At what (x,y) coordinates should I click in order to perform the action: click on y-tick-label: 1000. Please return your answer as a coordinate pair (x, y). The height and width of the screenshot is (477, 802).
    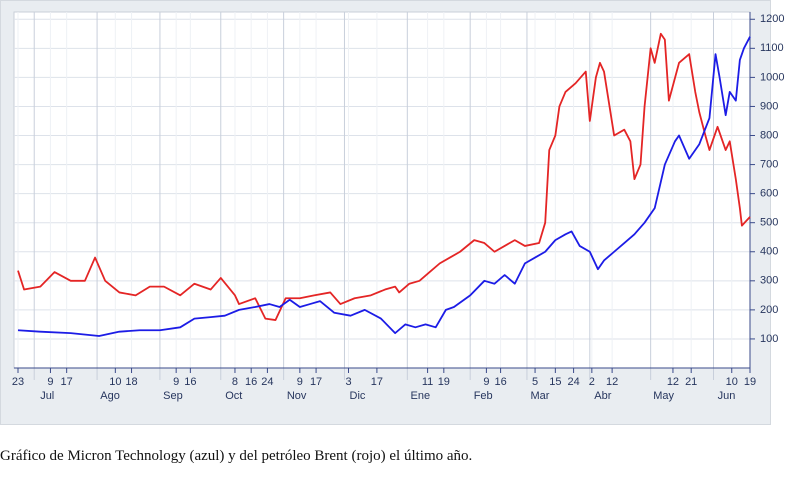
    Looking at the image, I should click on (772, 77).